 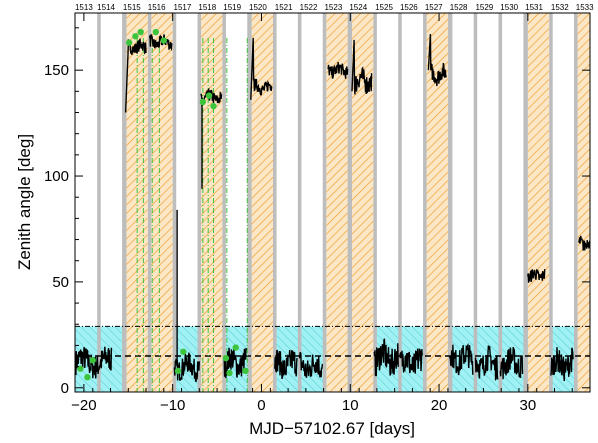 What do you see at coordinates (207, 7) in the screenshot?
I see `orbit-label: 1518` at bounding box center [207, 7].